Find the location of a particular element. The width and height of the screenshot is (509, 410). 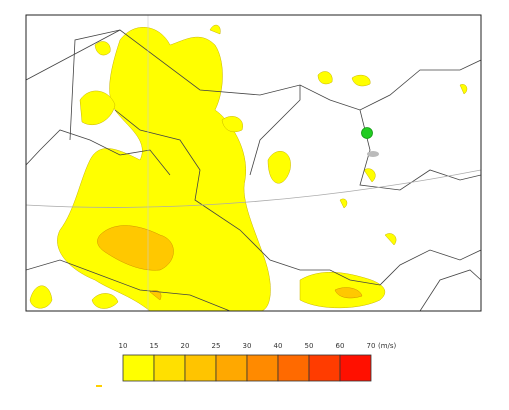

legend-label: 30 is located at coordinates (247, 346).